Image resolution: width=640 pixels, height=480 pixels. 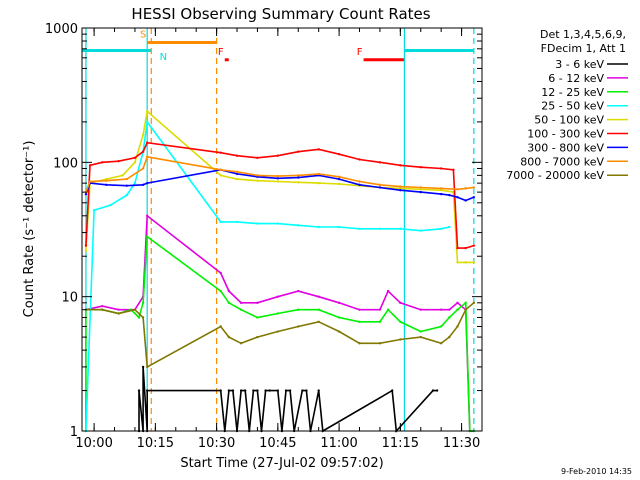 I want to click on x-tick-label: 11:30, so click(x=461, y=443).